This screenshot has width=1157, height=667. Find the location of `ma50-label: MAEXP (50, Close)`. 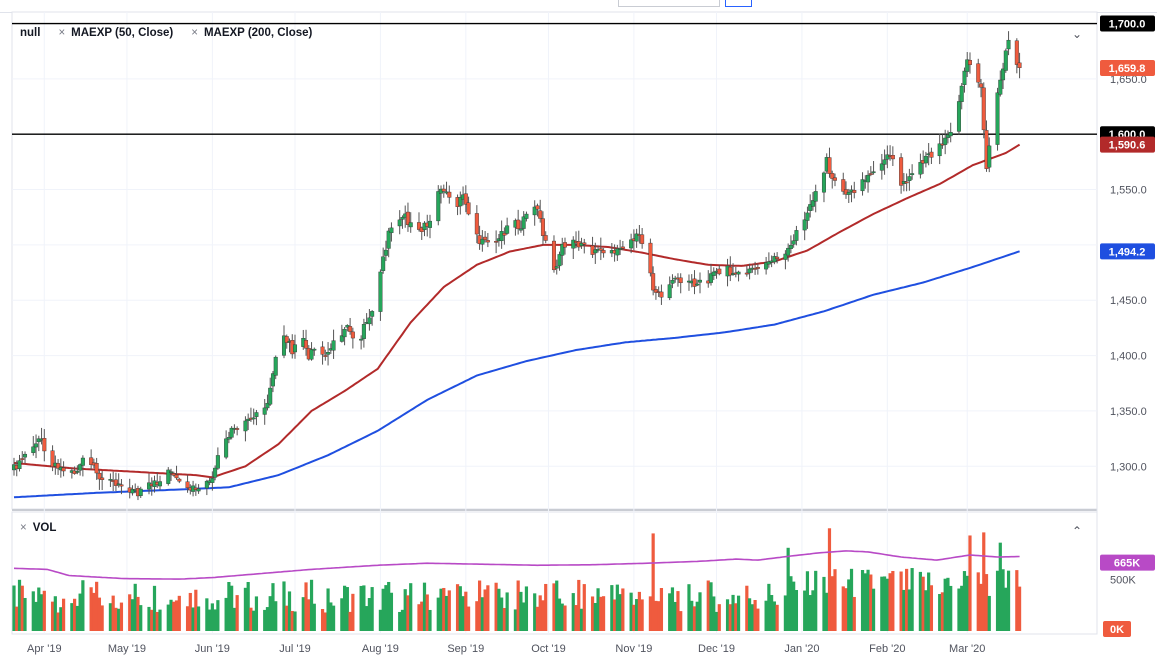

ma50-label: MAEXP (50, Close) is located at coordinates (122, 33).